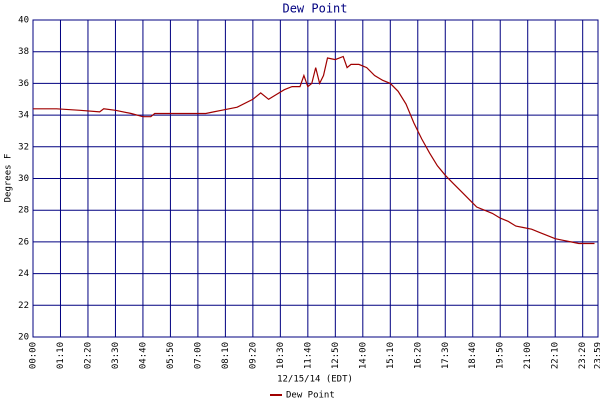  I want to click on x-tick-label: 04:40, so click(143, 355).